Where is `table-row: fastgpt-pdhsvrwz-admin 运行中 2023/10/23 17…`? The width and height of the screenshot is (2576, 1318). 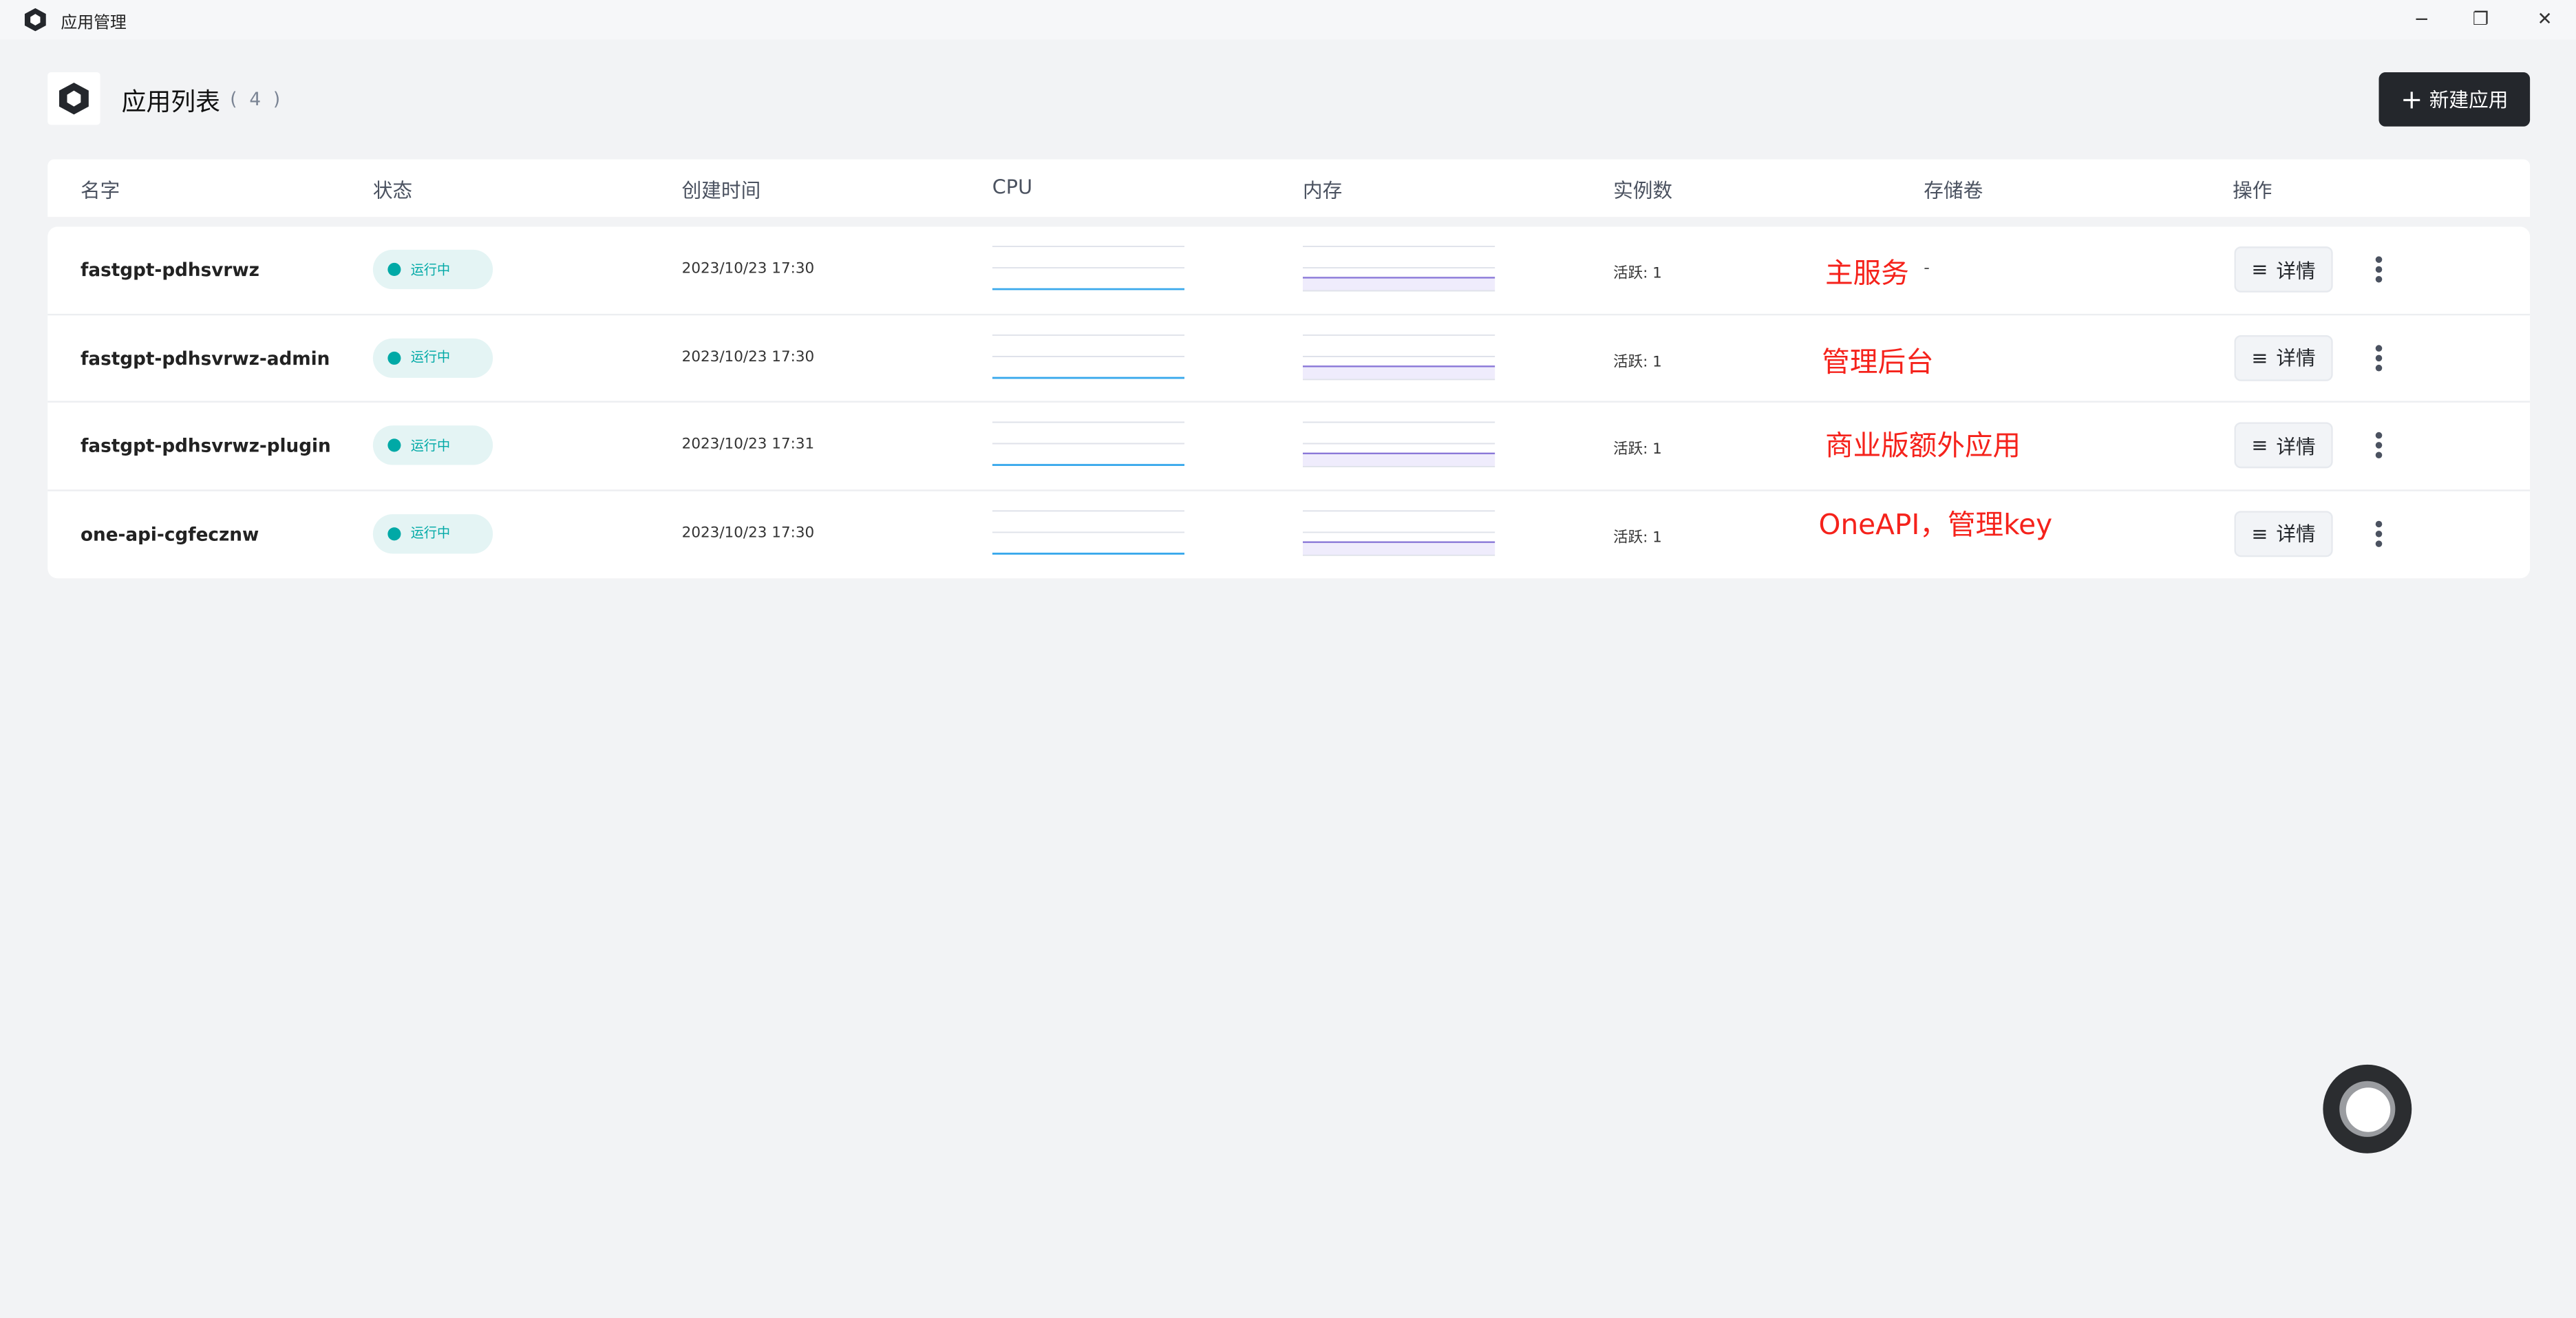
table-row: fastgpt-pdhsvrwz-admin 运行中 2023/10/23 17… is located at coordinates (1289, 359).